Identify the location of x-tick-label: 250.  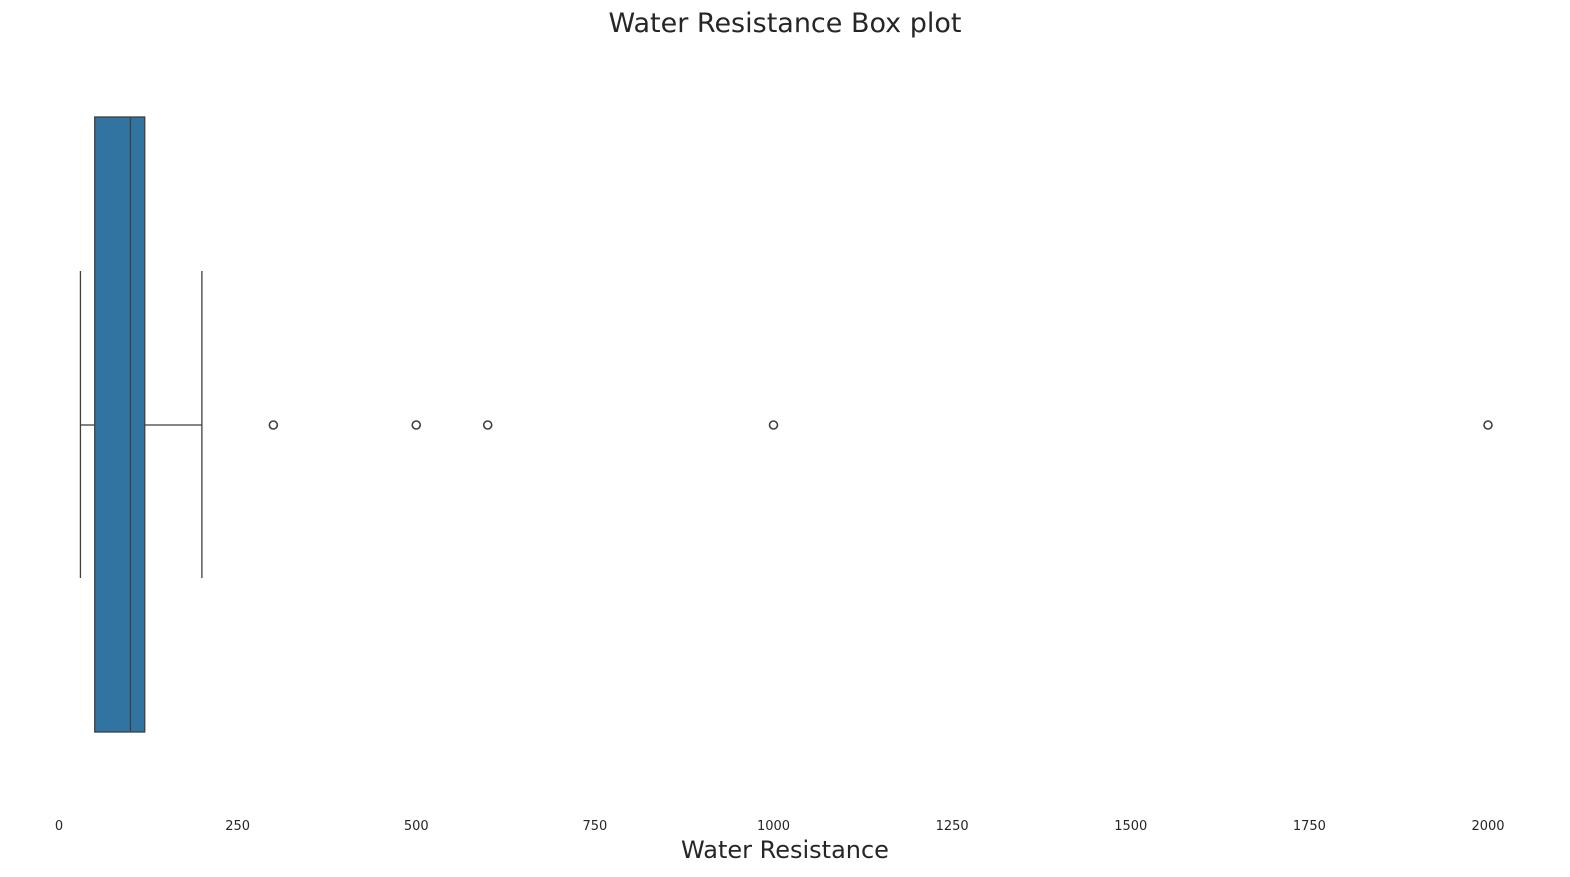
(237, 826).